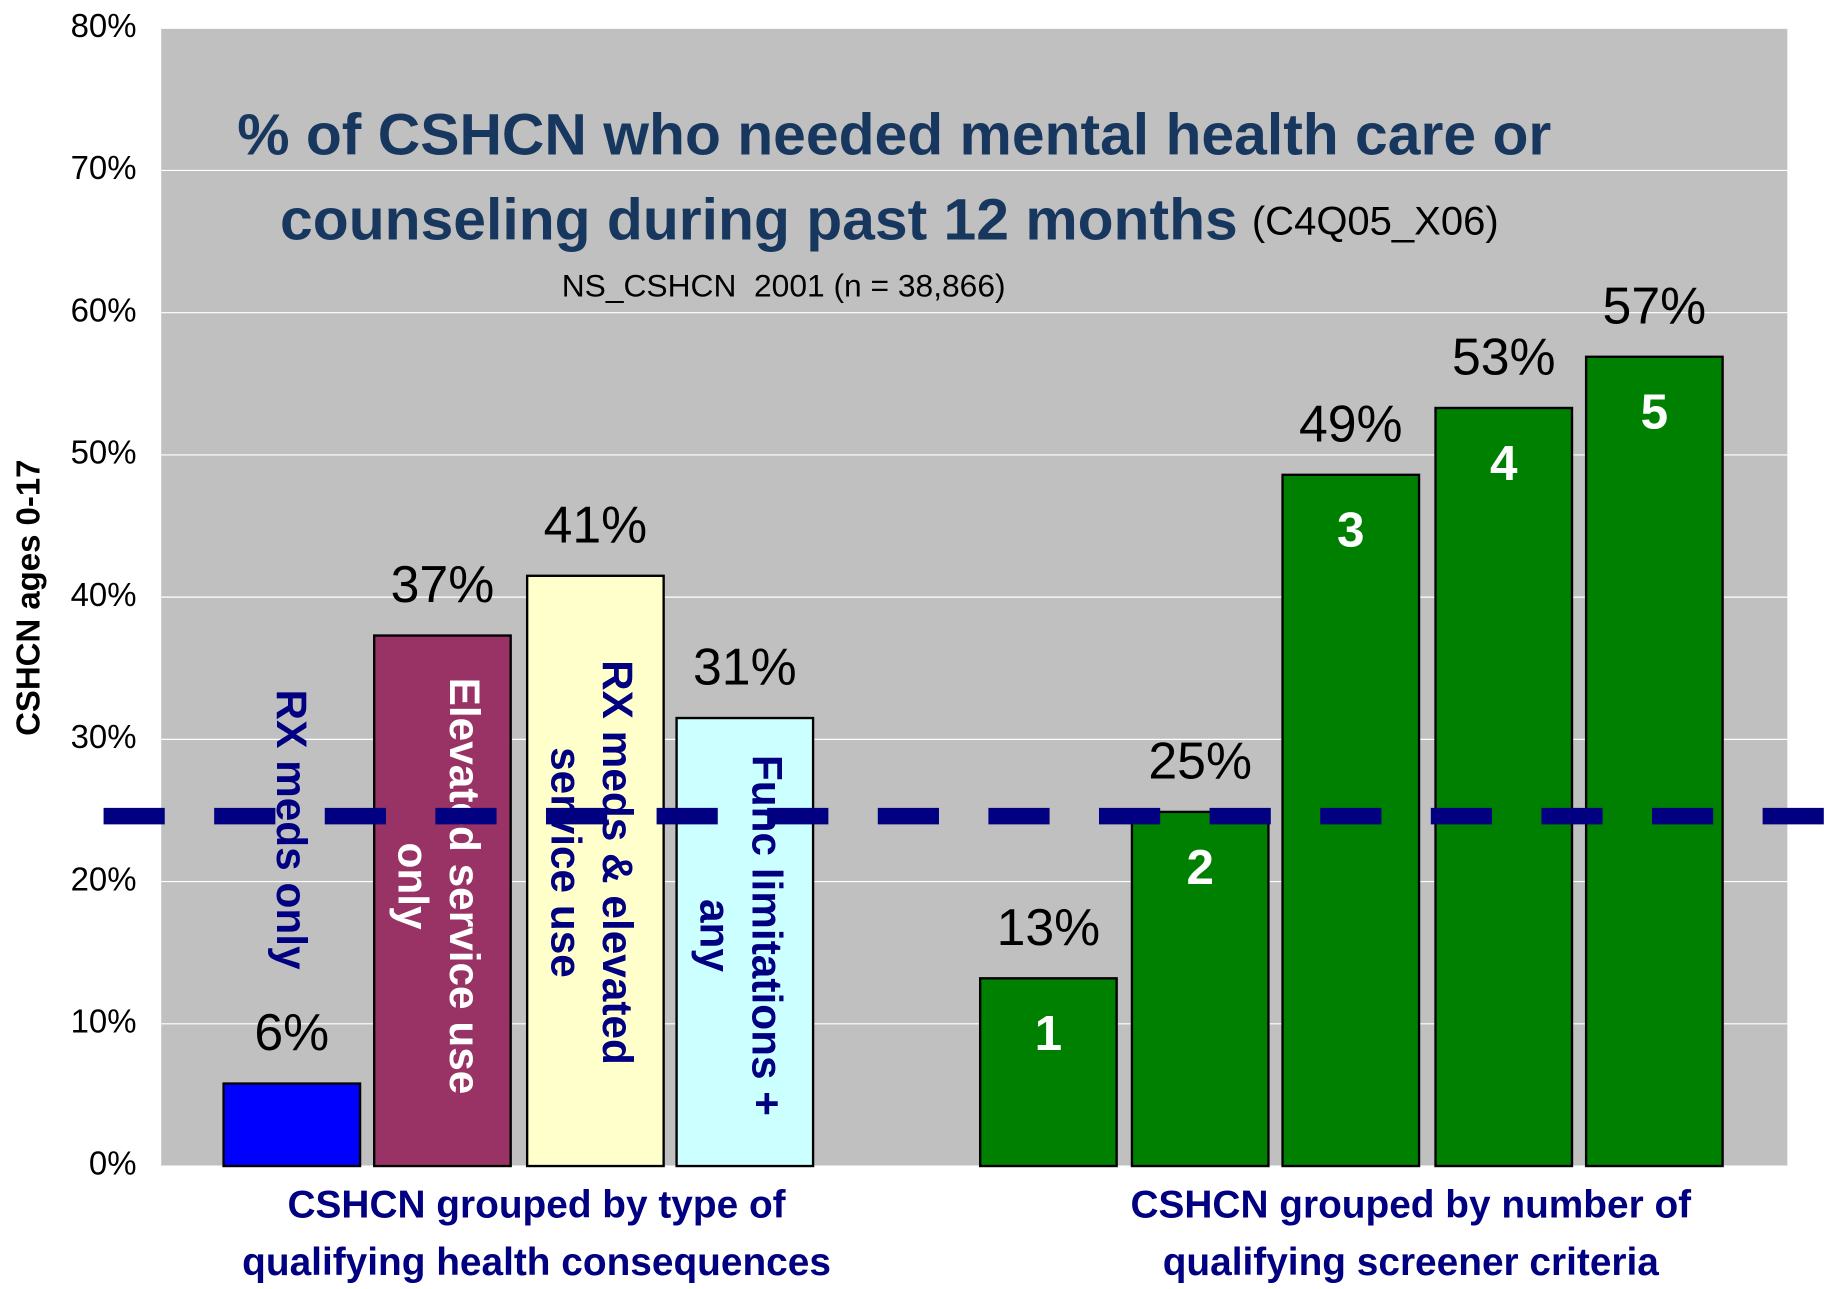 The width and height of the screenshot is (1845, 1289). I want to click on value-label: 37%, so click(443, 584).